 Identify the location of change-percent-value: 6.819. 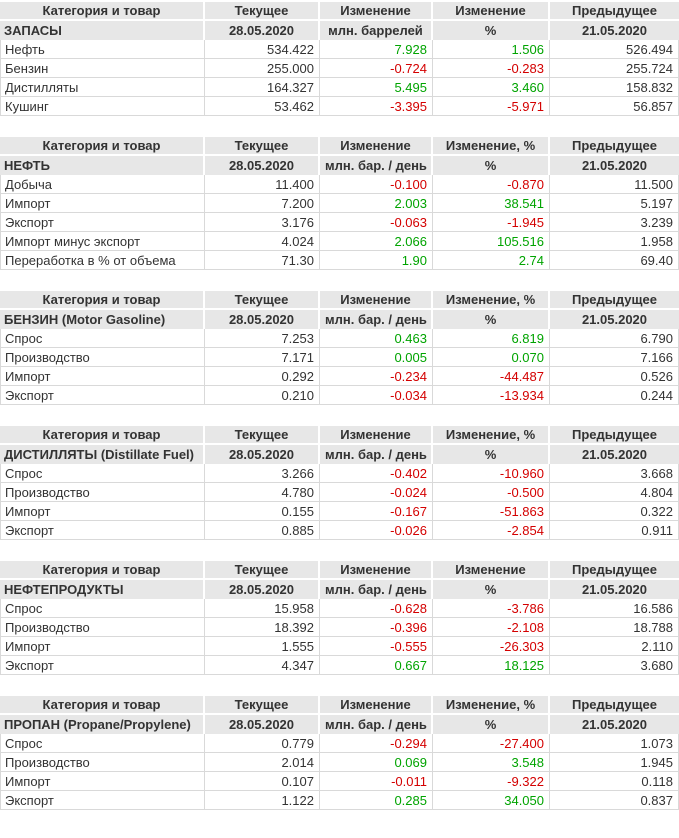
(491, 338).